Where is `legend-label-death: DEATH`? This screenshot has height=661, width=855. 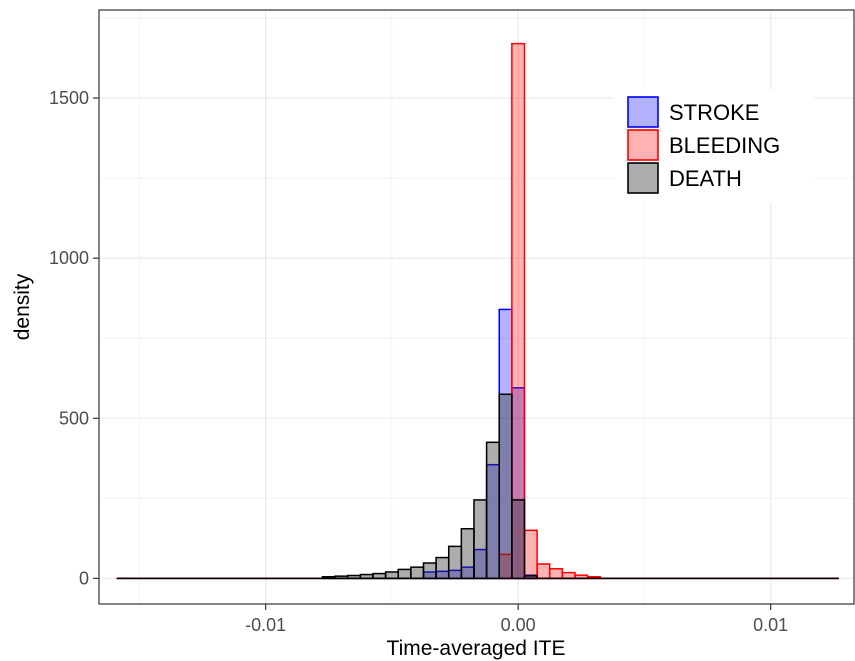 legend-label-death: DEATH is located at coordinates (705, 178).